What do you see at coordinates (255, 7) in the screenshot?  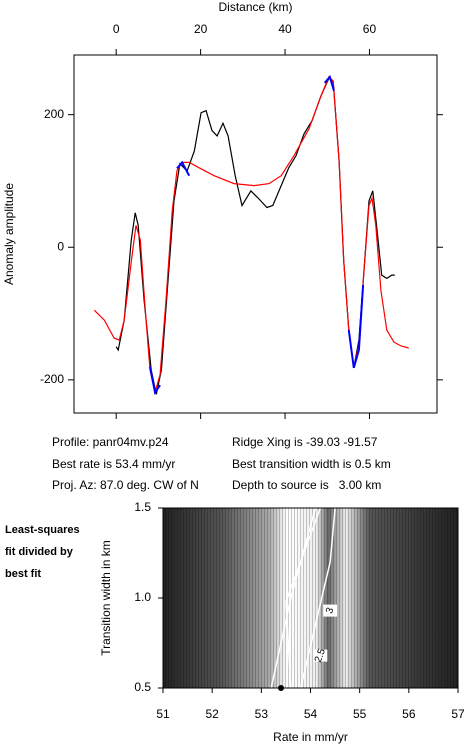 I see `x-axis-title: Distance (km)` at bounding box center [255, 7].